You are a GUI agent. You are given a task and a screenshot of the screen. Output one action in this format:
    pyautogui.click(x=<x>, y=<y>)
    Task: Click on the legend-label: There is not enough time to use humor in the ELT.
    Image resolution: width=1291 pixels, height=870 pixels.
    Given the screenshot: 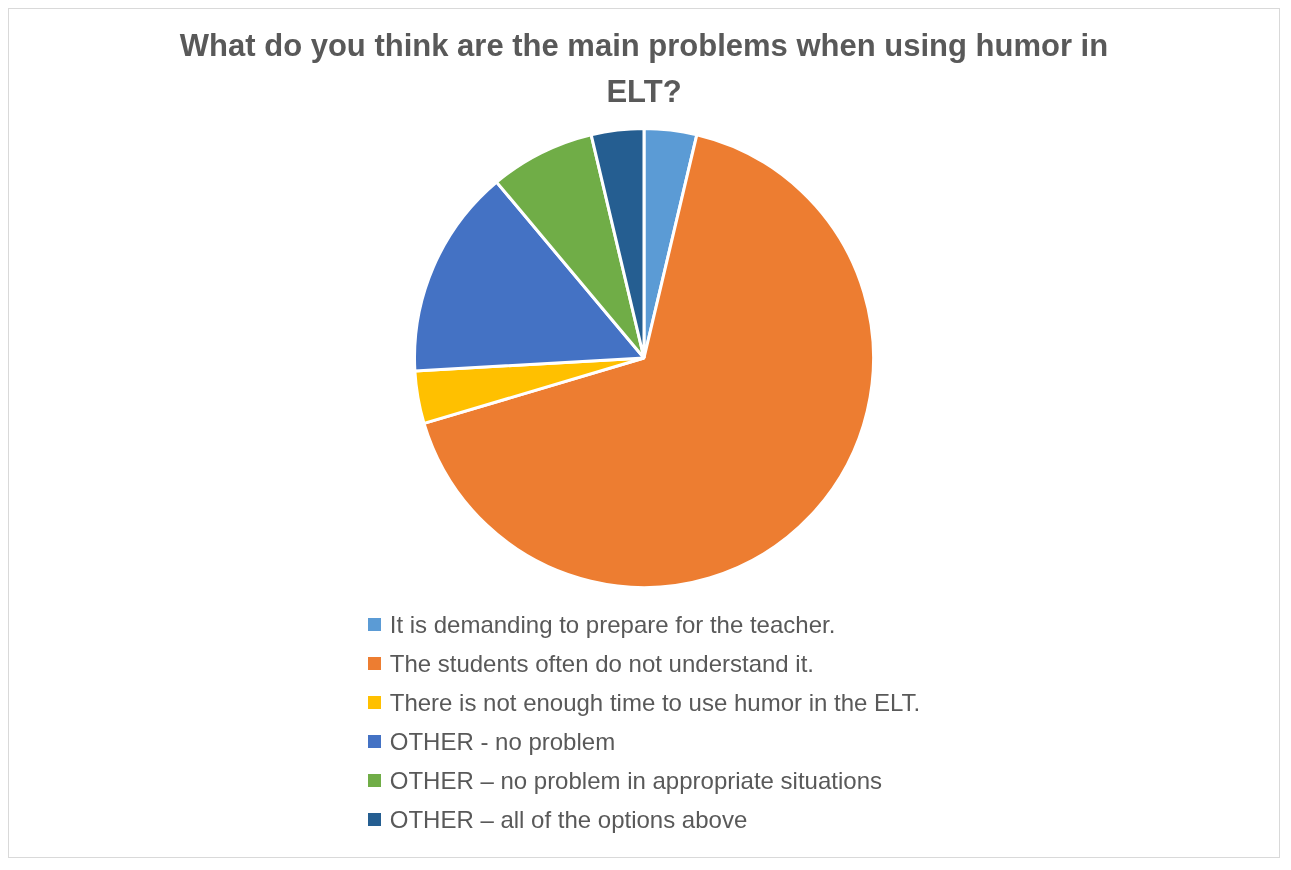 What is the action you would take?
    pyautogui.click(x=655, y=702)
    